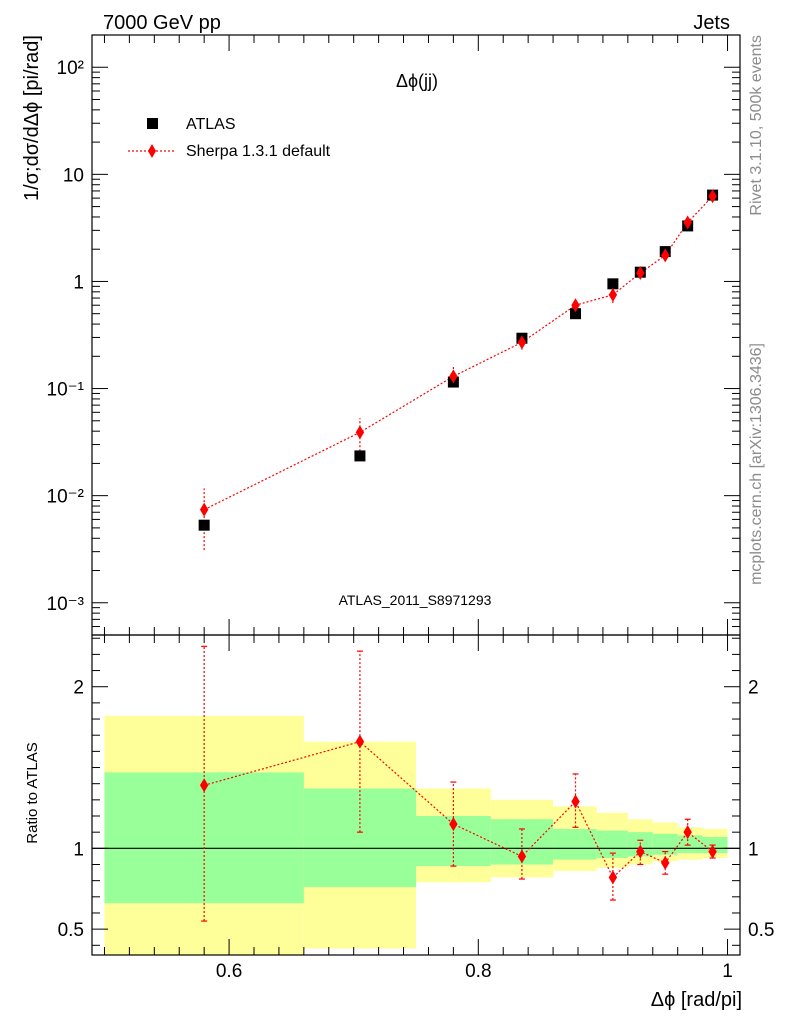 The height and width of the screenshot is (1024, 786). What do you see at coordinates (258, 151) in the screenshot?
I see `legend-sherpa-label: Sherpa 1.3.1 default` at bounding box center [258, 151].